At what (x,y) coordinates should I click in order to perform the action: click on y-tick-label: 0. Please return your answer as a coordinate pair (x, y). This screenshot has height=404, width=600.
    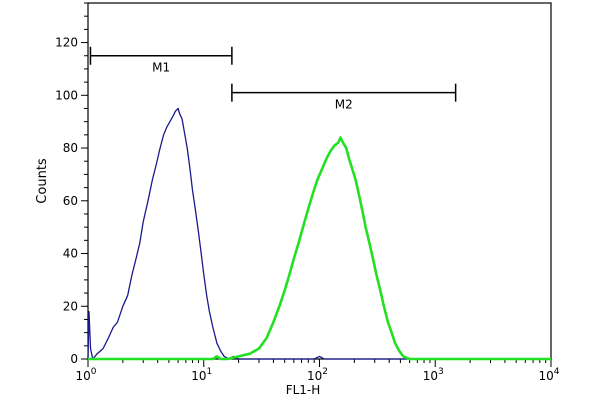
    Looking at the image, I should click on (74, 359).